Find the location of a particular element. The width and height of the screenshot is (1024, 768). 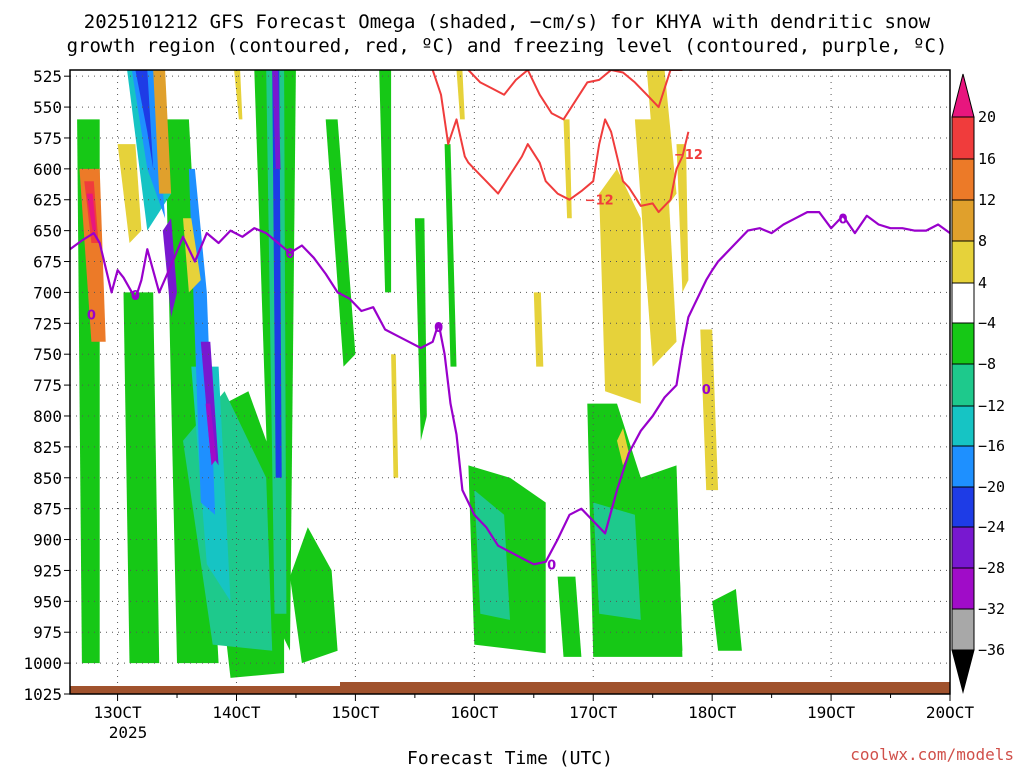

x-axis-label: Forecast Time (UTC) is located at coordinates (510, 758).